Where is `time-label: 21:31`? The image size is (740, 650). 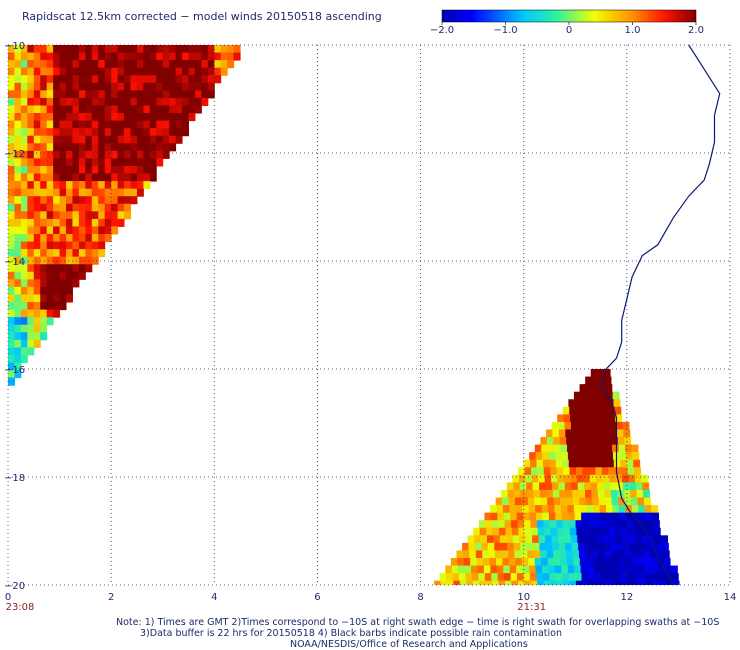 time-label: 21:31 is located at coordinates (531, 607).